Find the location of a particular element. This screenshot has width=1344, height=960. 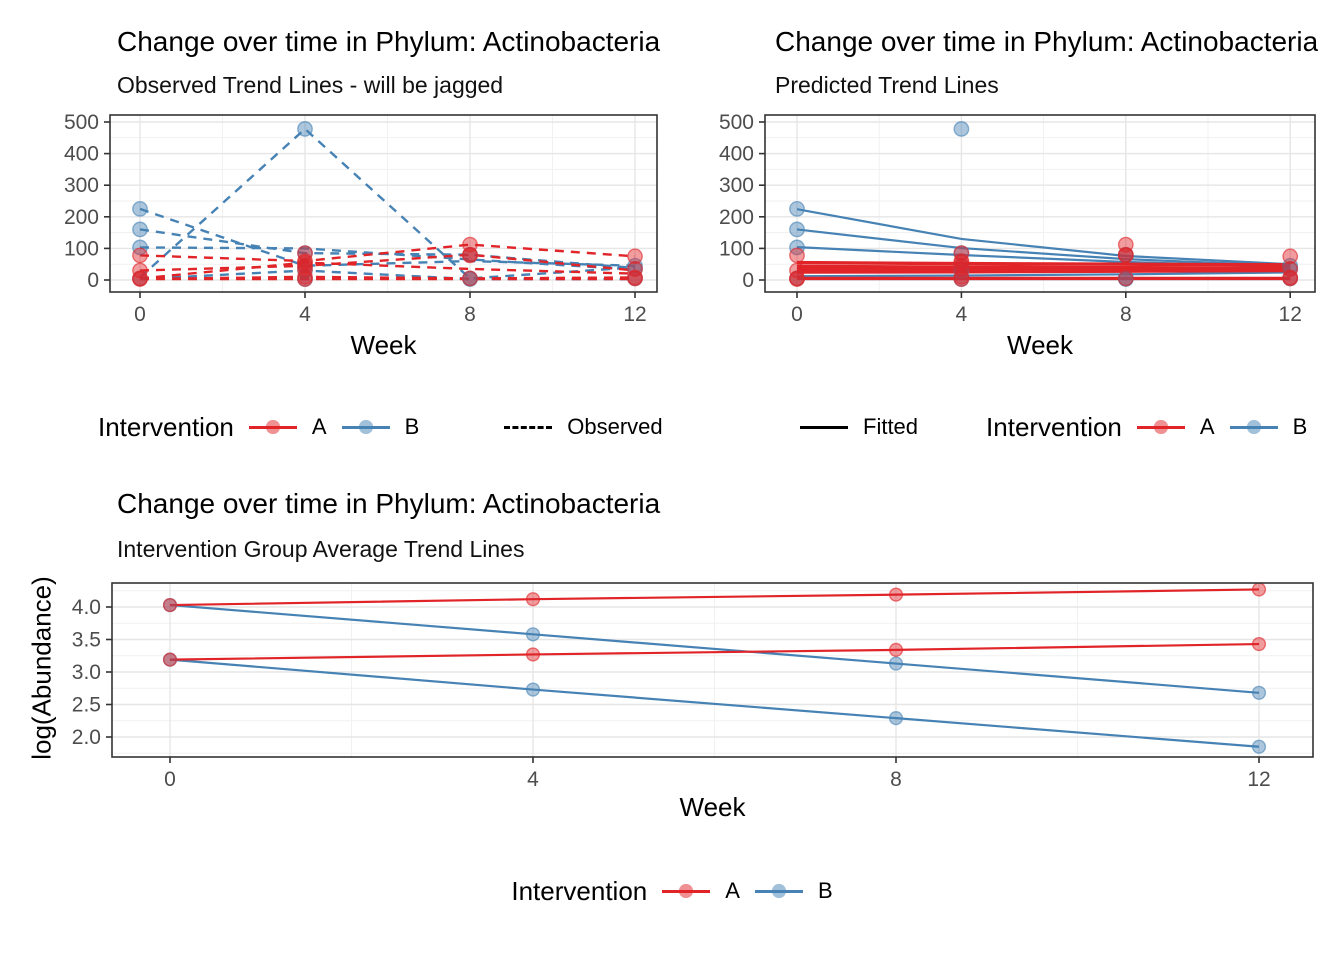

predicted-chart-subtitle: Predicted Trend Lines is located at coordinates (887, 85).